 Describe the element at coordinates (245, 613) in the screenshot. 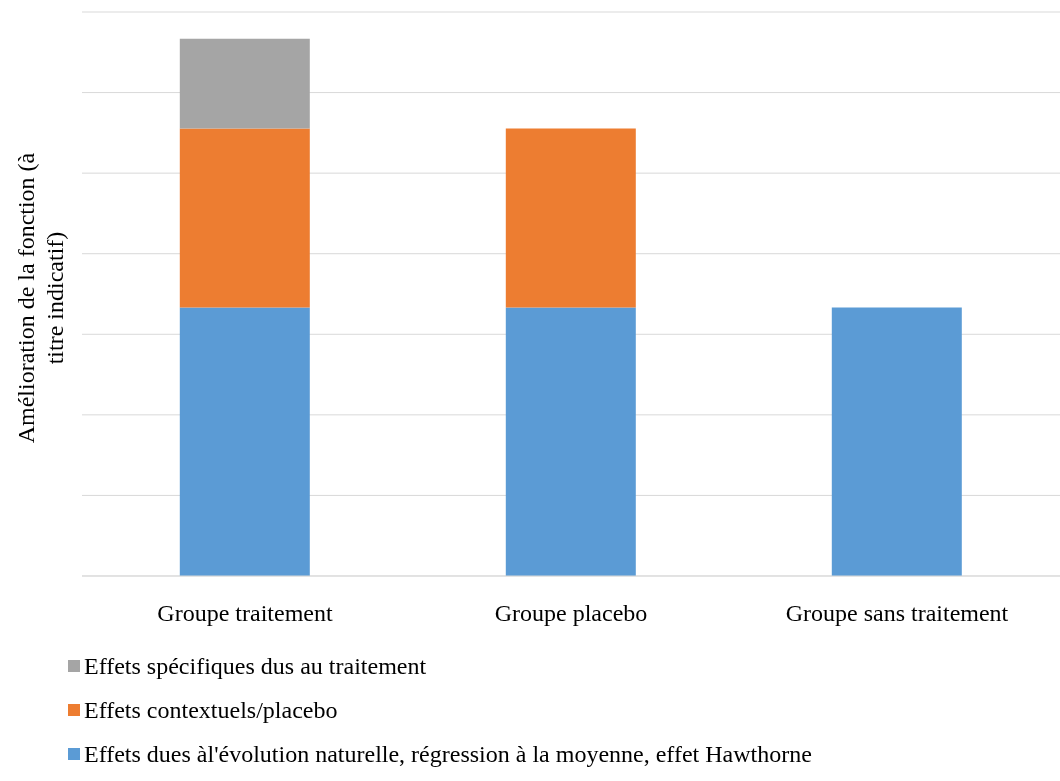

I see `x-tick-label: Groupe traitement` at that location.